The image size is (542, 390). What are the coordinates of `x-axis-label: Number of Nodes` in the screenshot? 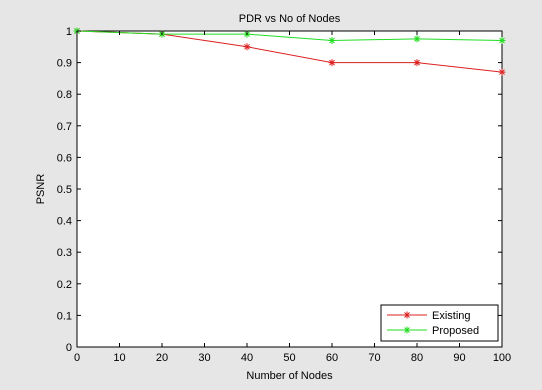 It's located at (289, 376).